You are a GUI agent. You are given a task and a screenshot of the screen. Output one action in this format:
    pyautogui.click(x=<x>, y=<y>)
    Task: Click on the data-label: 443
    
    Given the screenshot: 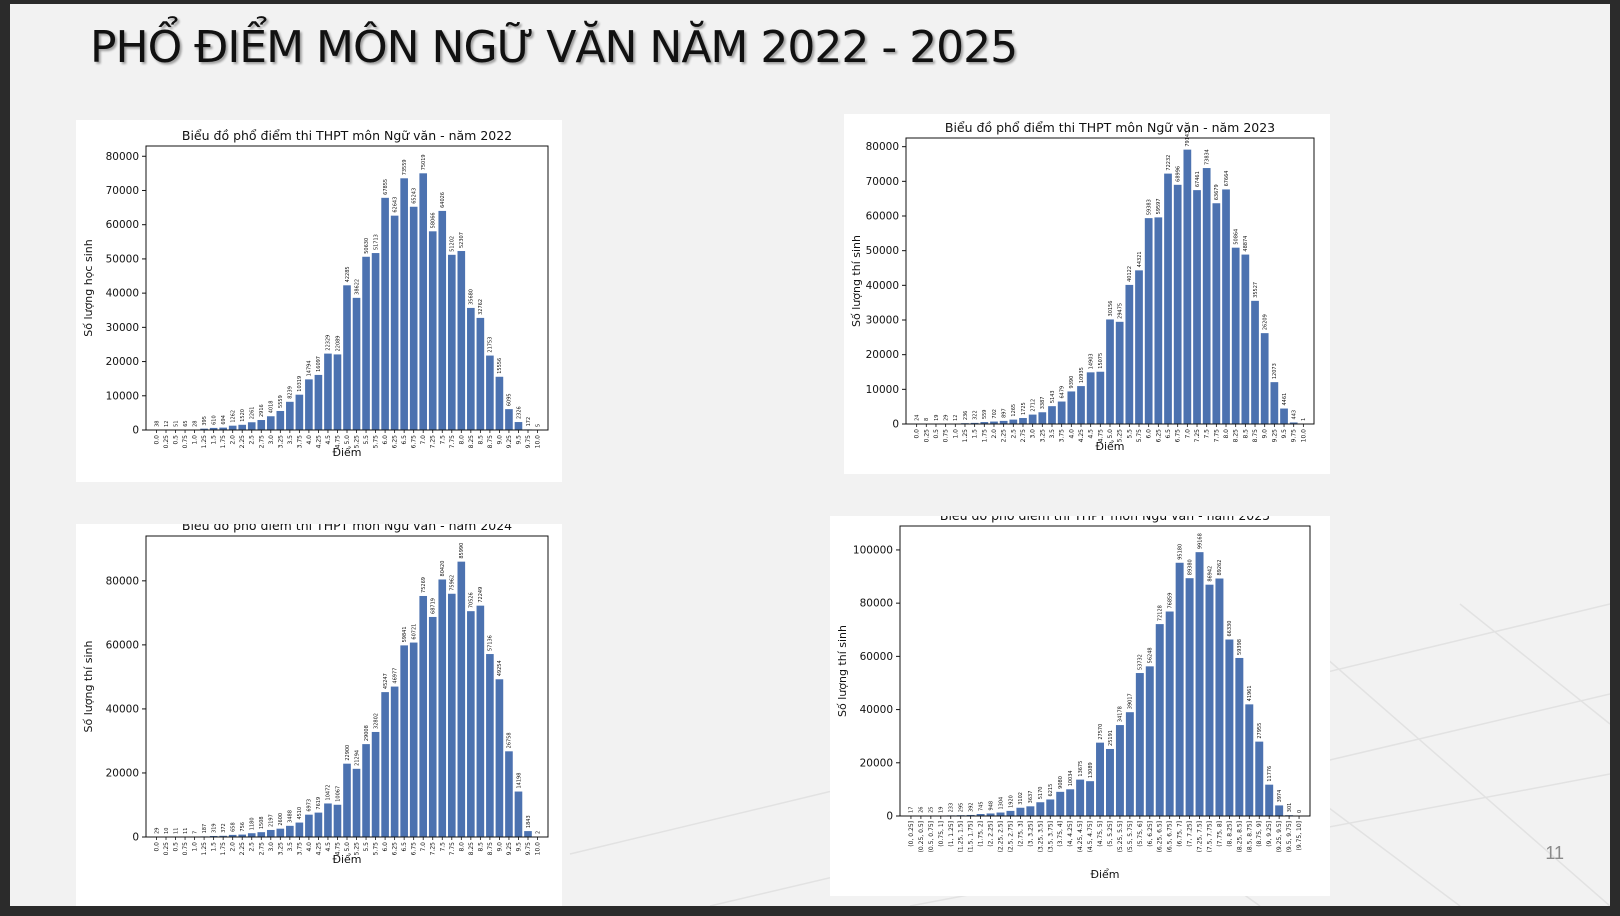 What is the action you would take?
    pyautogui.click(x=1294, y=415)
    